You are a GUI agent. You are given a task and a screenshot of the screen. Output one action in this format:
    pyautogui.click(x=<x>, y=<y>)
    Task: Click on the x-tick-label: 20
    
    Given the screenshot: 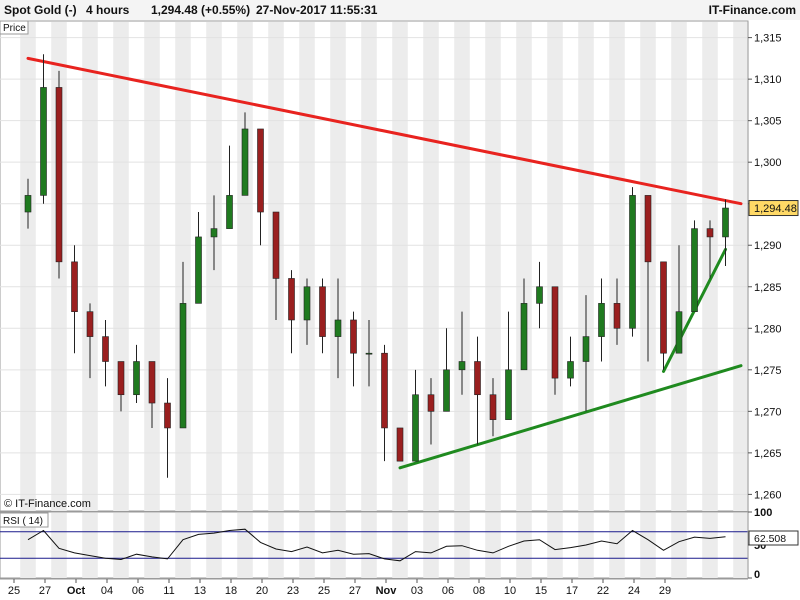 What is the action you would take?
    pyautogui.click(x=262, y=591)
    